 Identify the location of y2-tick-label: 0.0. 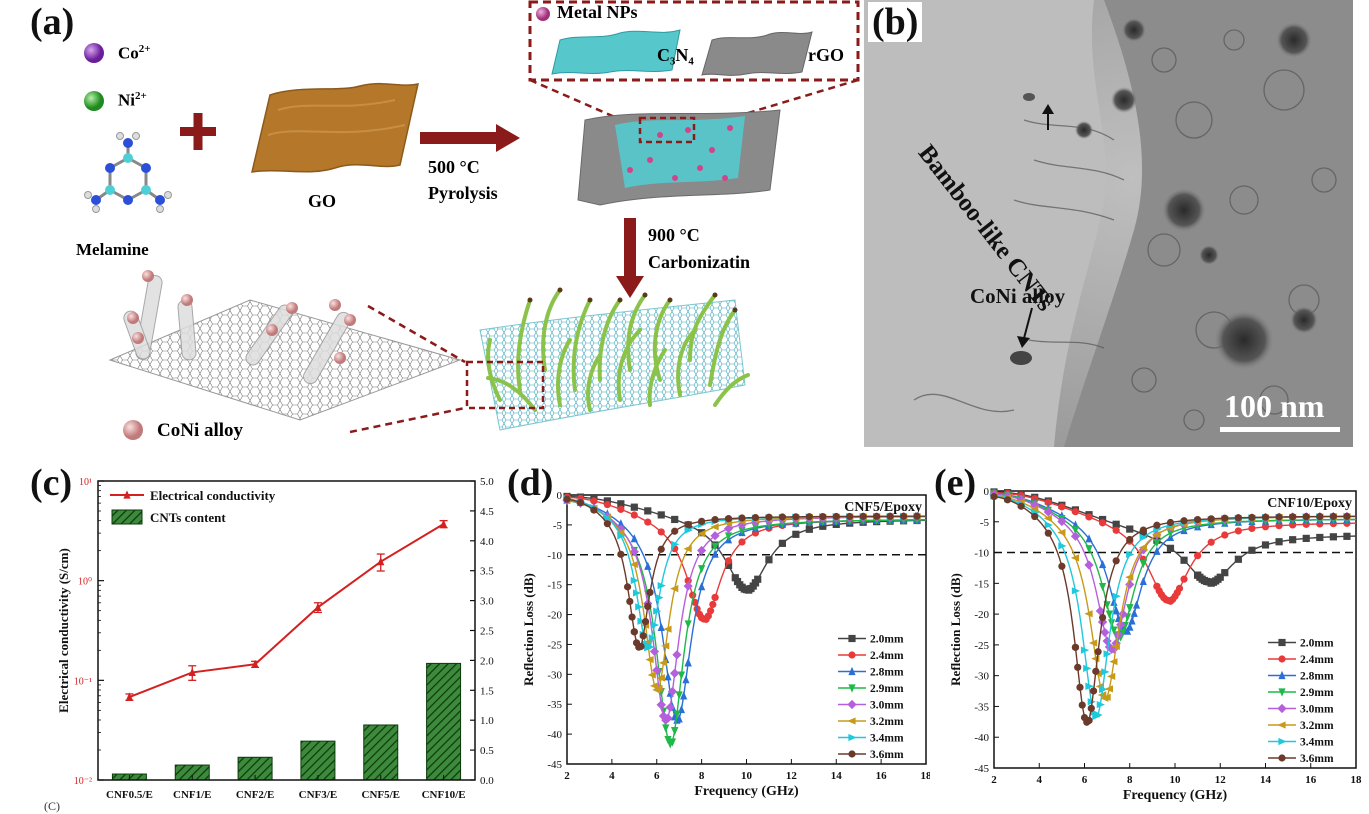
(487, 781).